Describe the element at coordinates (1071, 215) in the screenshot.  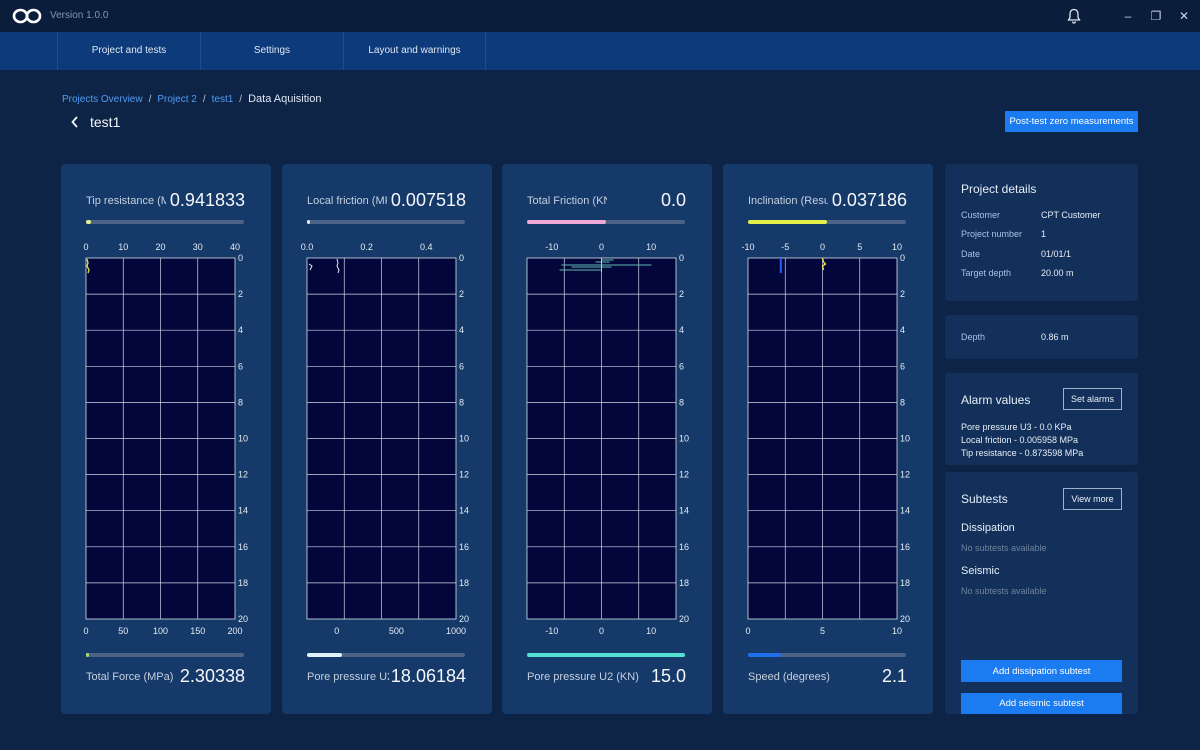
I see `customer-value: CPT Customer` at that location.